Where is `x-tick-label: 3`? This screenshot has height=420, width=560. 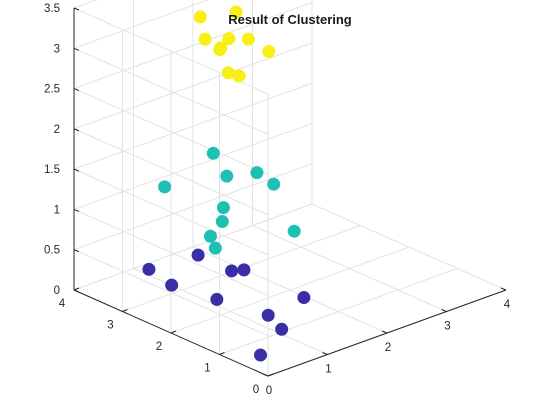 x-tick-label: 3 is located at coordinates (447, 327).